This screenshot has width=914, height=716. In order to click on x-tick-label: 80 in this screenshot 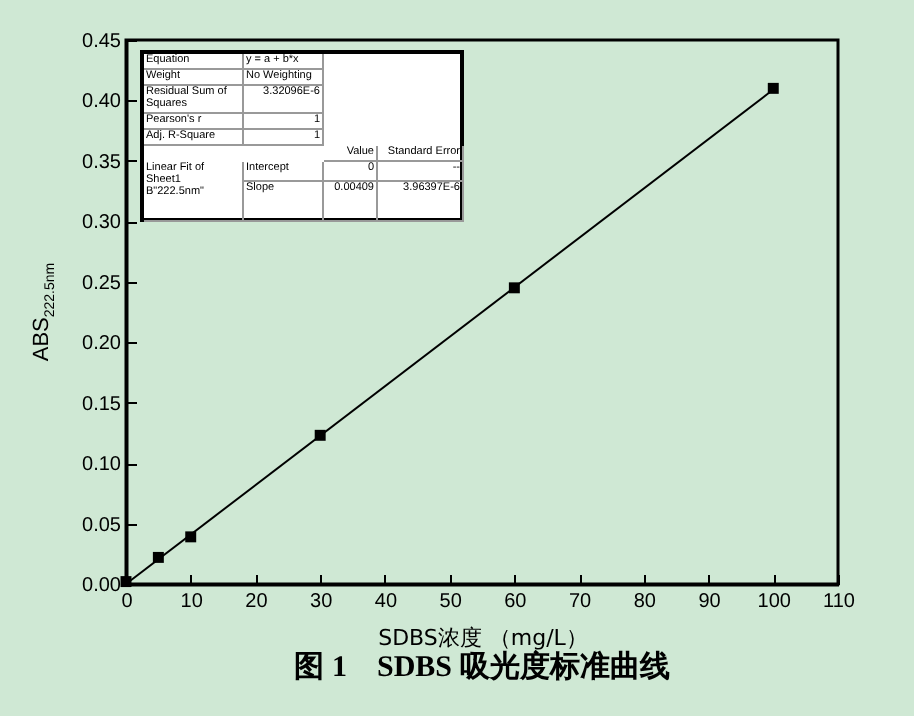, I will do `click(645, 602)`.